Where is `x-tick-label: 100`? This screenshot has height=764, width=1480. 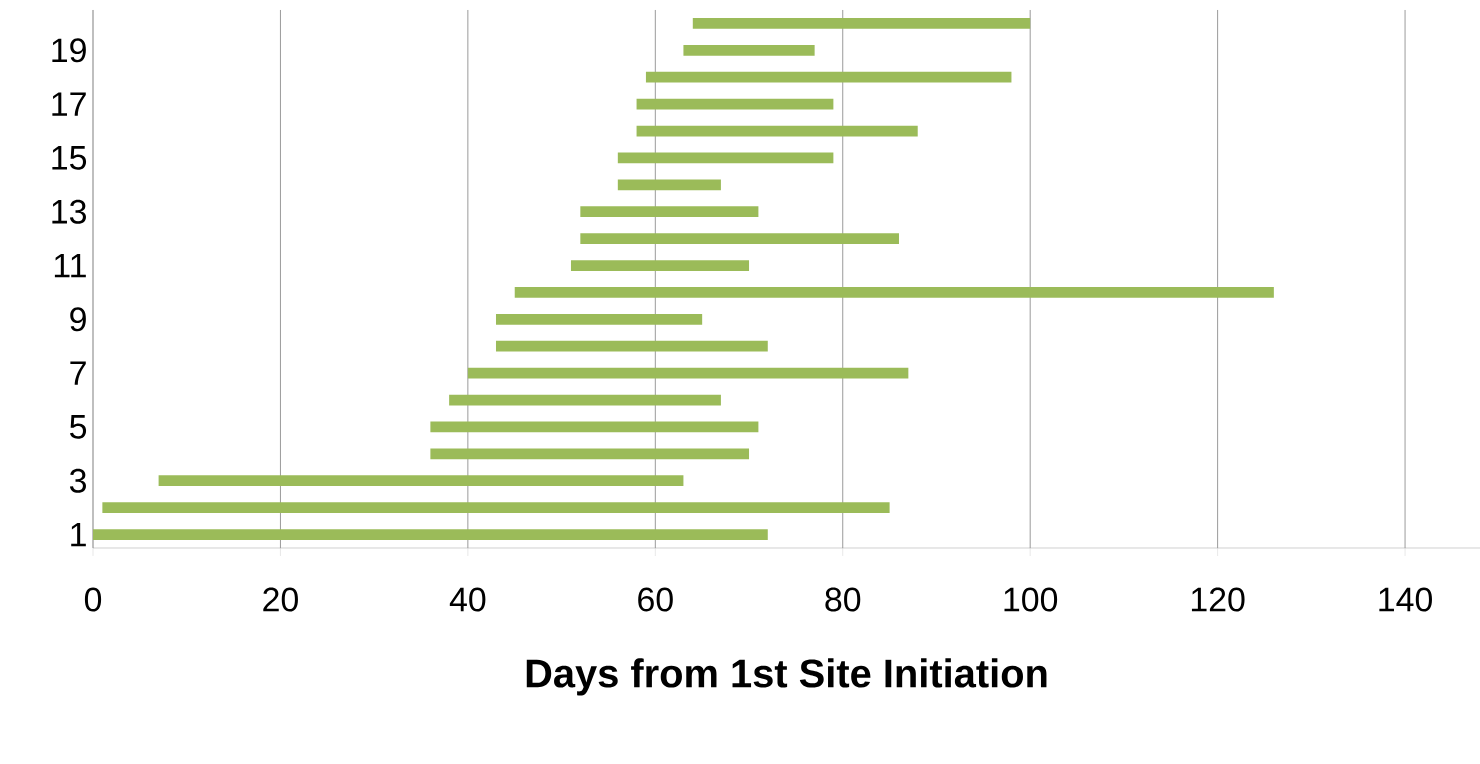
x-tick-label: 100 is located at coordinates (1031, 599).